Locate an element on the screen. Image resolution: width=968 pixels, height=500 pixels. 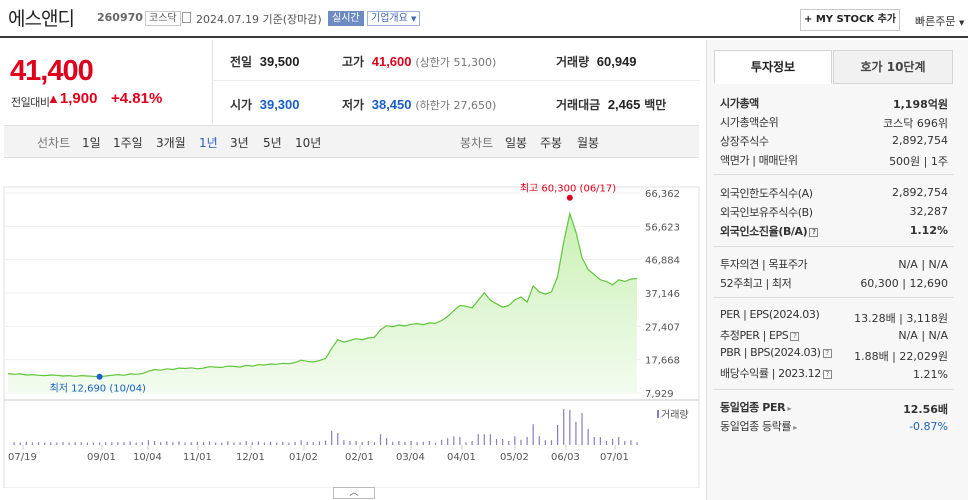
candle-chart-label: 봉차트 is located at coordinates (477, 143).